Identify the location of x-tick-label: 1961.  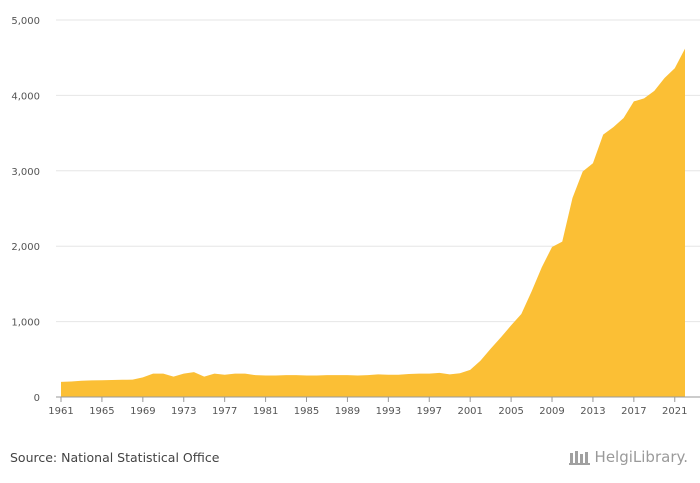
(60, 411).